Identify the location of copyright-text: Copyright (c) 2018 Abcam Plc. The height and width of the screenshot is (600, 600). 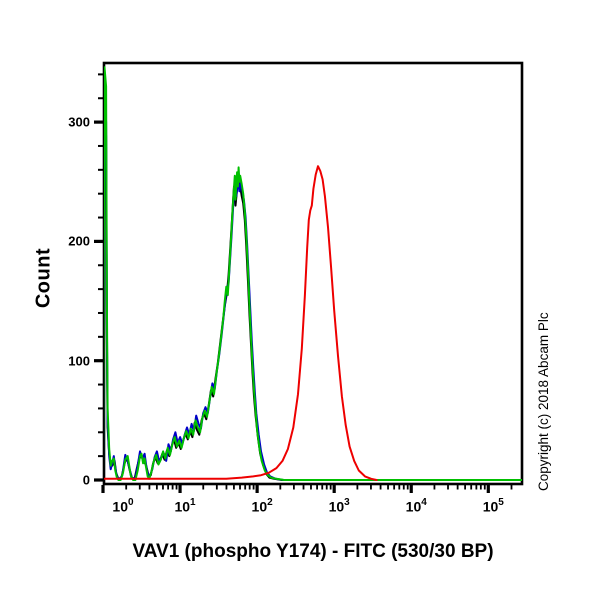
(543, 401).